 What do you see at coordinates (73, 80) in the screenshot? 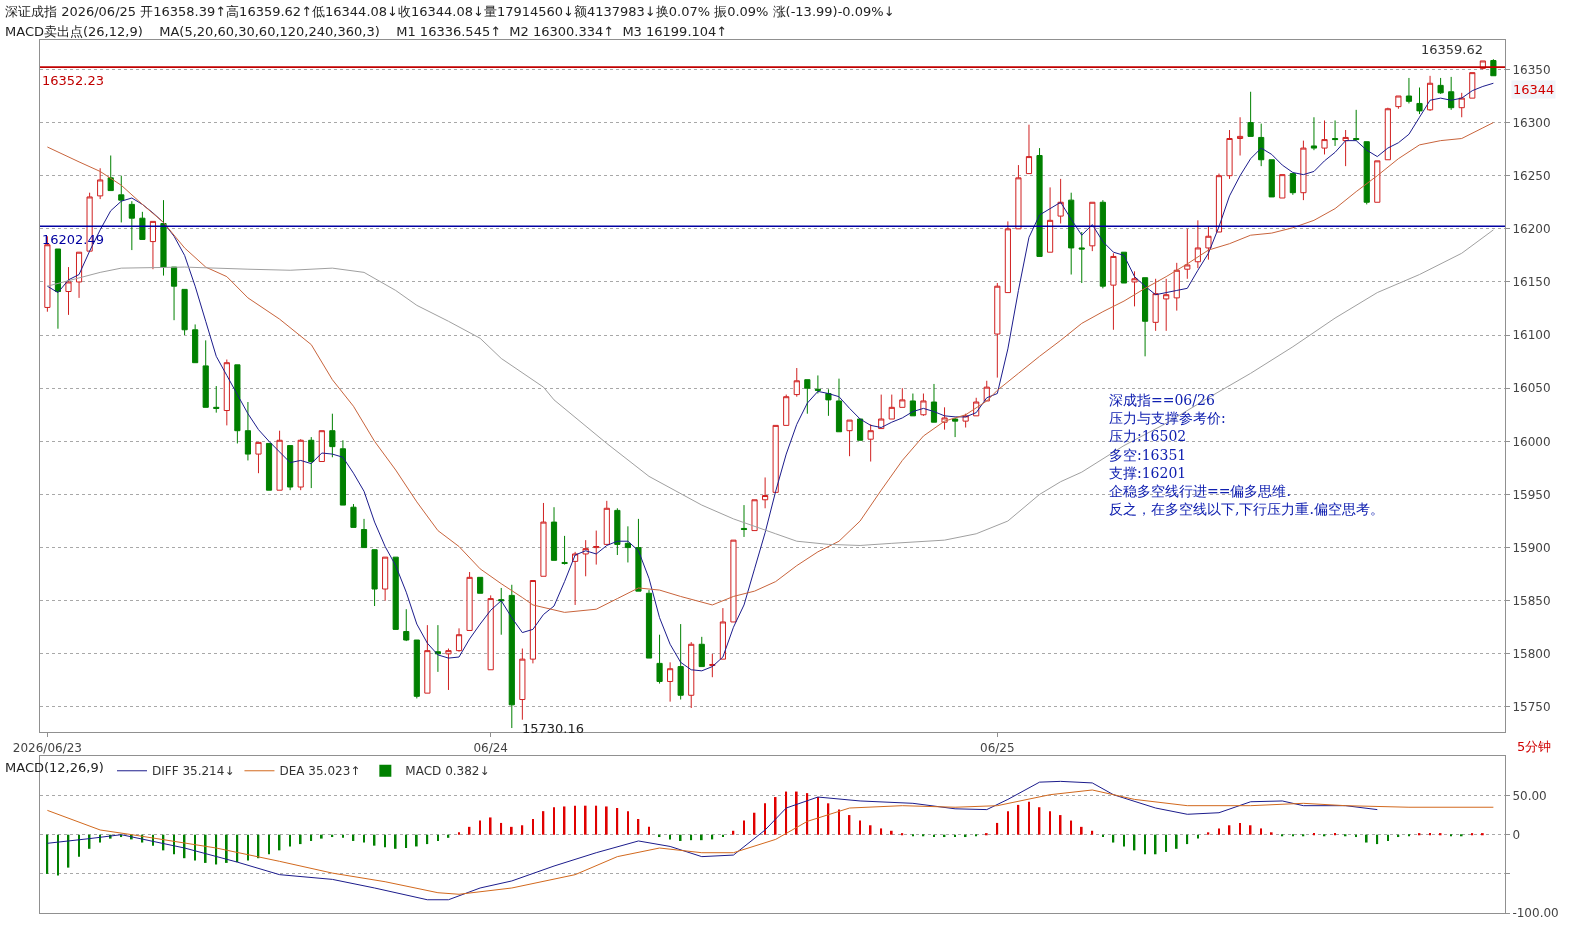
I see `ref-line-label: 16352.23` at bounding box center [73, 80].